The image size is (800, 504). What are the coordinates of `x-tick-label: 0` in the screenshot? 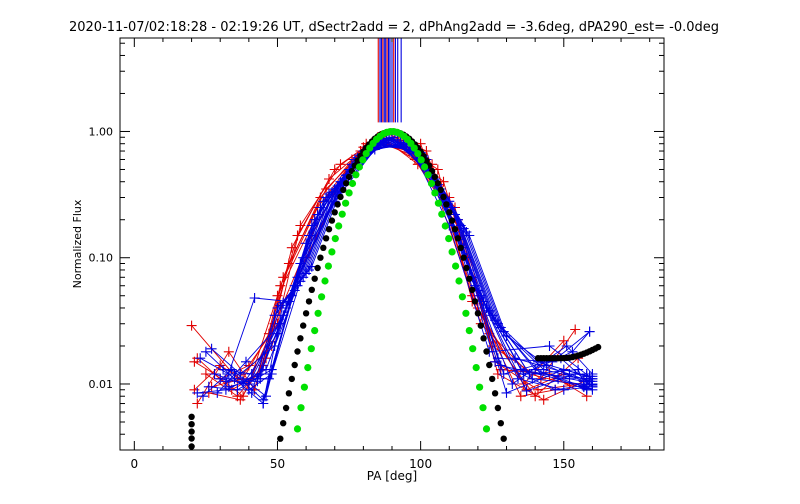 It's located at (134, 464).